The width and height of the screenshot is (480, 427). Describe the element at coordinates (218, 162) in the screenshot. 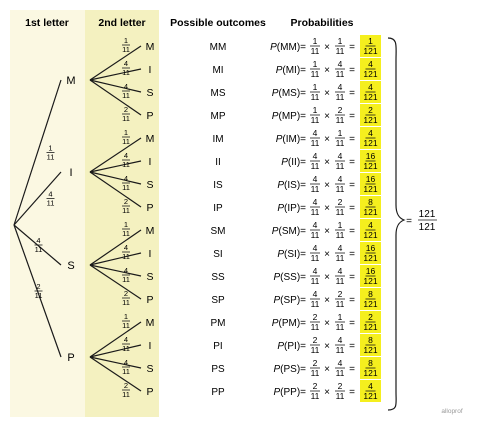

I see `outcome-label: II` at that location.